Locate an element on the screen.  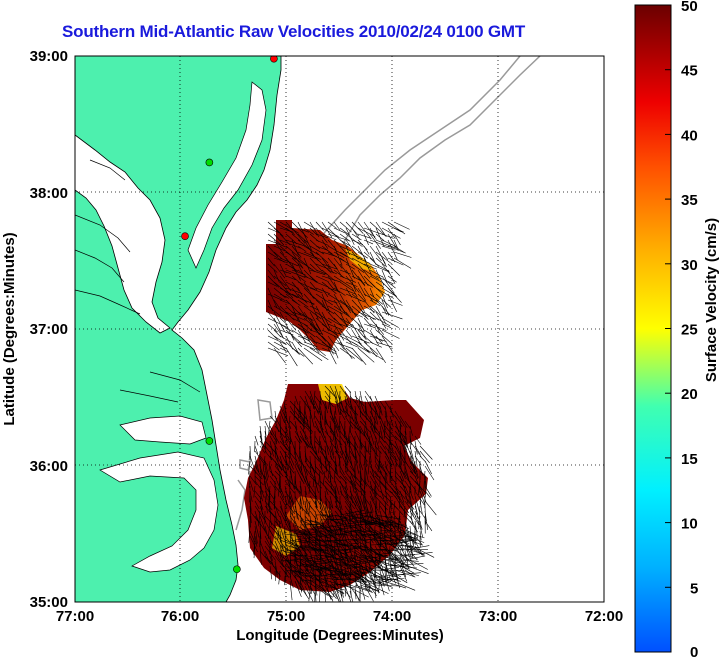
y-tick: 38:00 is located at coordinates (49, 193).